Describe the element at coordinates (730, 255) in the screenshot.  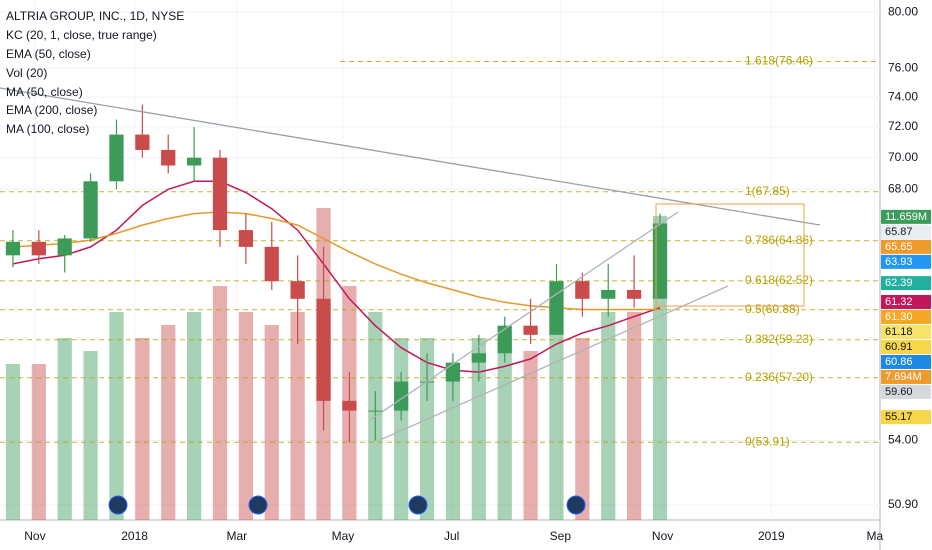
I see `forecast-box` at that location.